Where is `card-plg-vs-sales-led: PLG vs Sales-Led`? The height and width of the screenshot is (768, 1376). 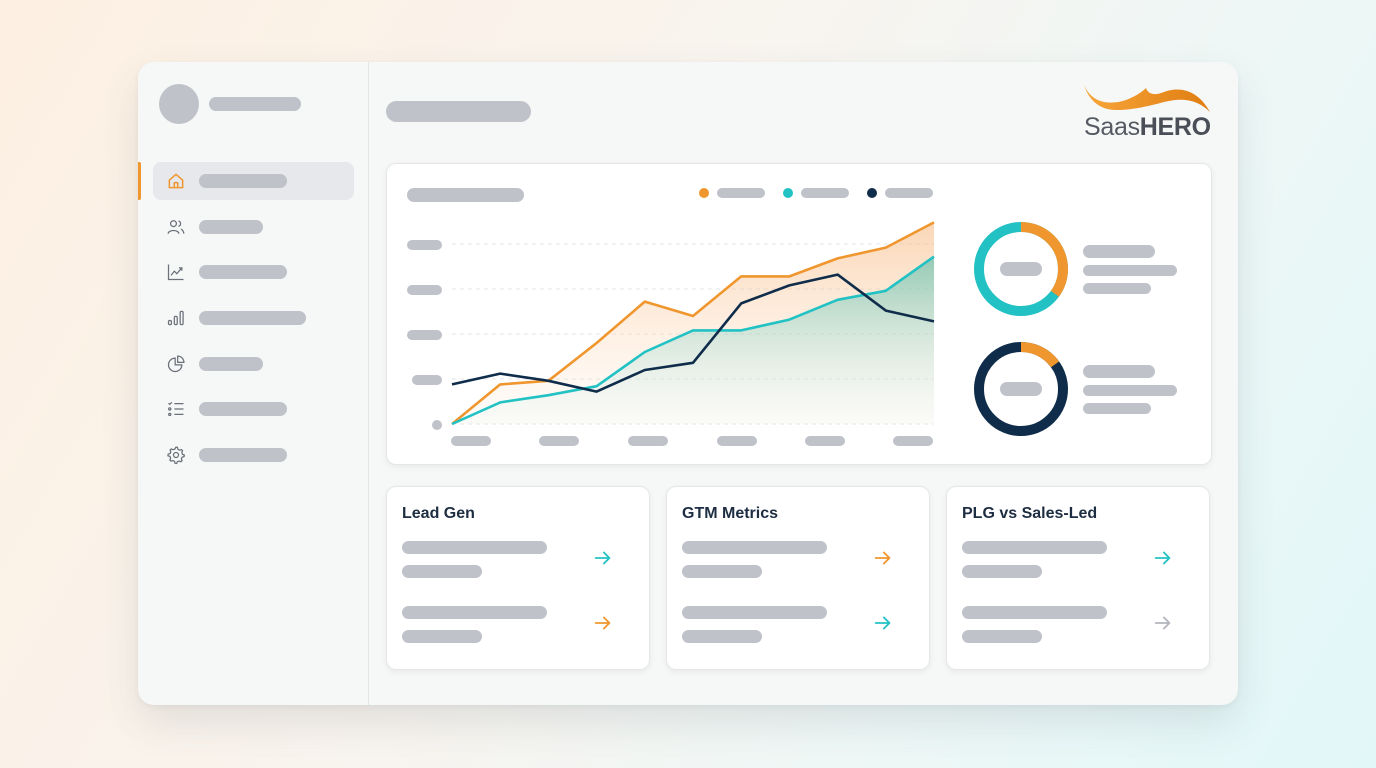 card-plg-vs-sales-led: PLG vs Sales-Led is located at coordinates (1078, 578).